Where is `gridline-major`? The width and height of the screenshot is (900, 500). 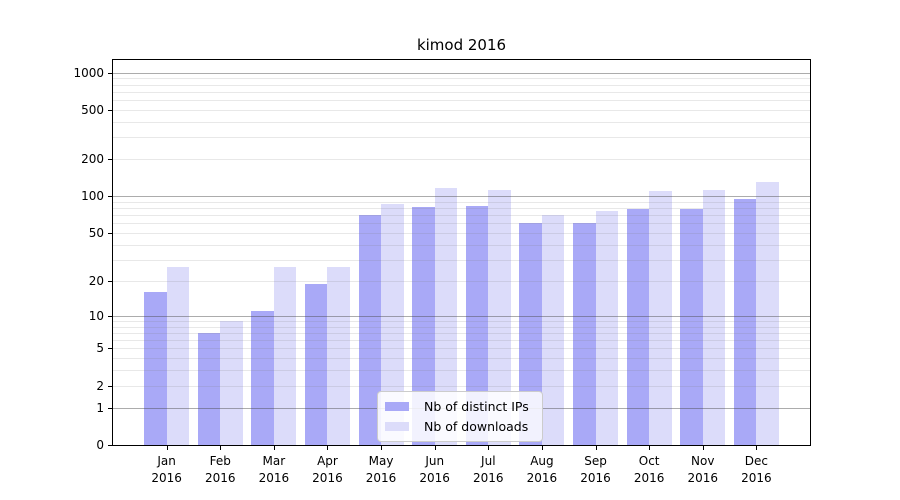
gridline-major is located at coordinates (461, 73).